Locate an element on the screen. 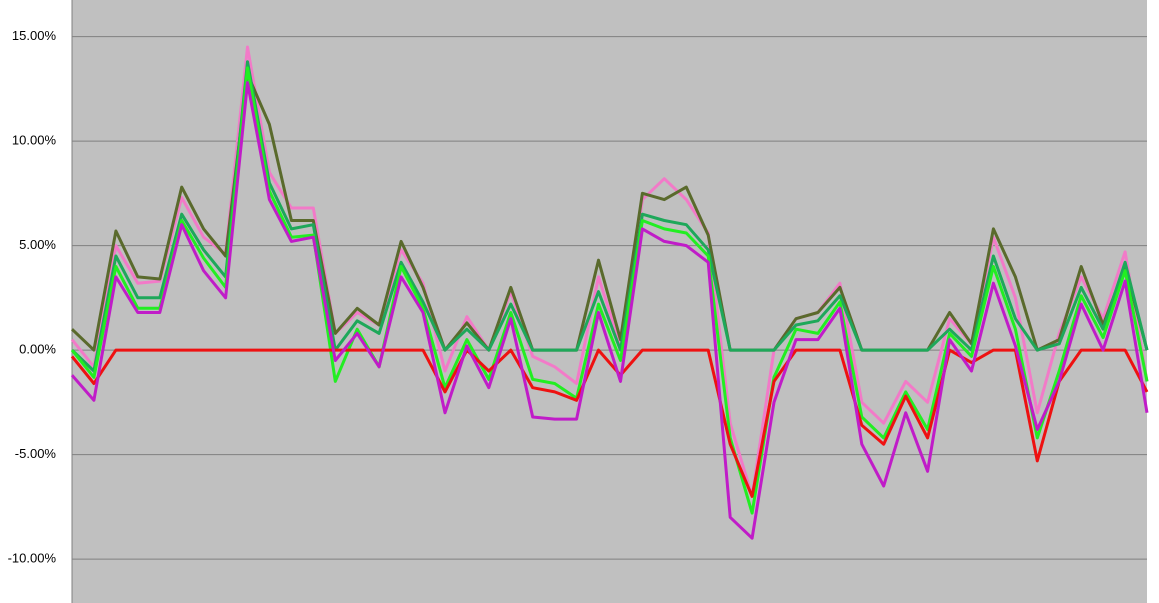 The width and height of the screenshot is (1159, 603). y-tick-label: 0.00% is located at coordinates (37, 349).